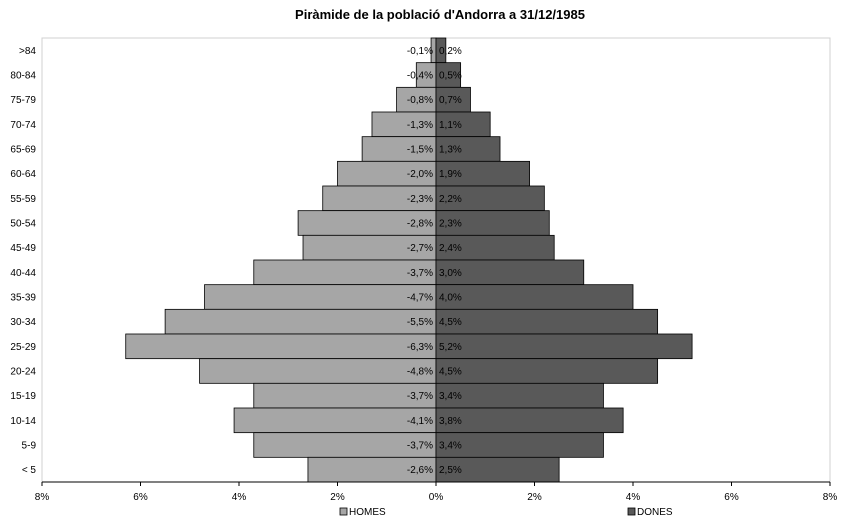 The height and width of the screenshot is (520, 848). What do you see at coordinates (23, 150) in the screenshot?
I see `category-label: 65-69` at bounding box center [23, 150].